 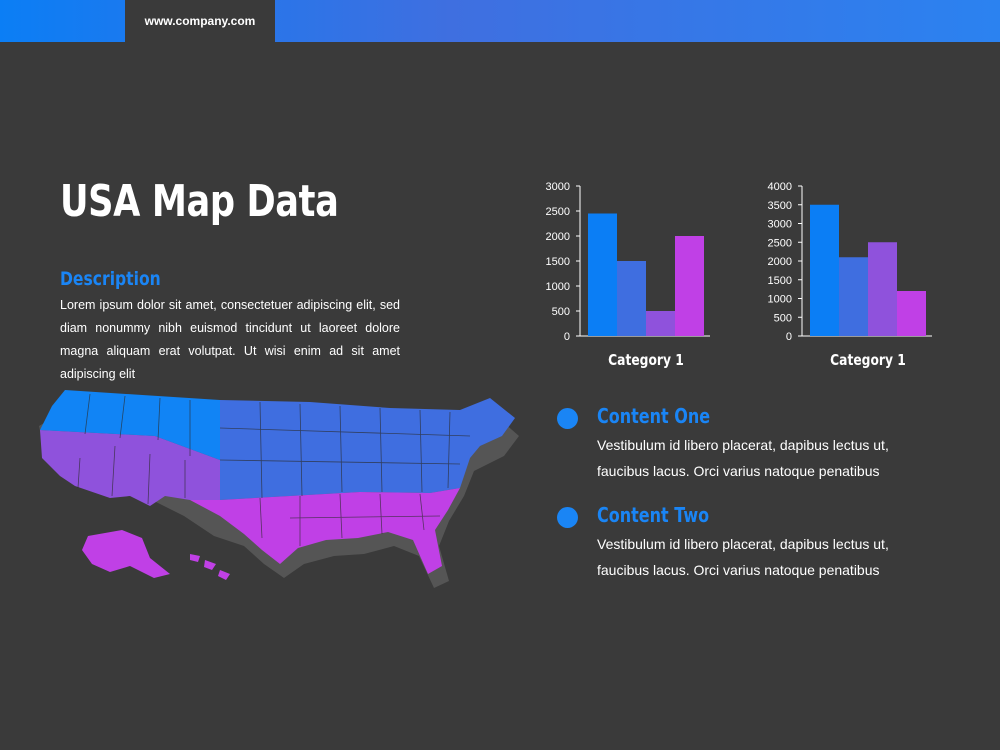 I want to click on usa-map, so click(x=279, y=489).